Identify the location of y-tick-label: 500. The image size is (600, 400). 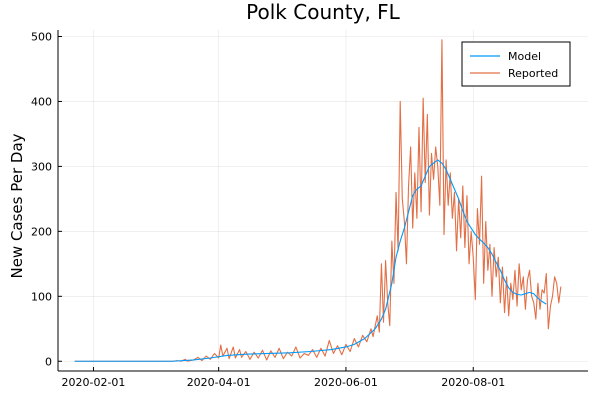
(41, 36).